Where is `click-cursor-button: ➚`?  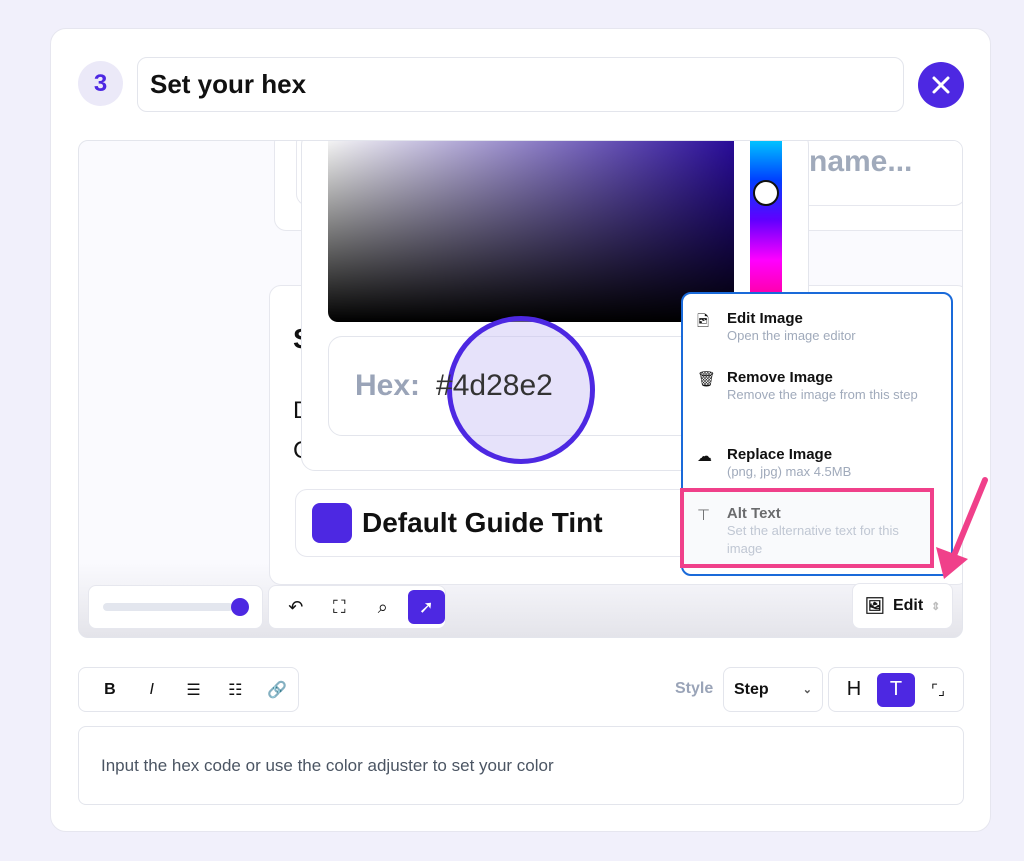
click-cursor-button: ➚ is located at coordinates (426, 607).